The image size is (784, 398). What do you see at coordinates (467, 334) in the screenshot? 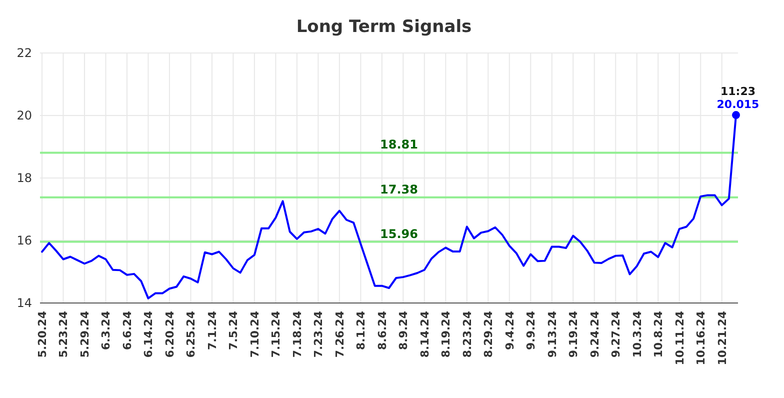
I see `x-tick-label: 8.23.24` at bounding box center [467, 334].